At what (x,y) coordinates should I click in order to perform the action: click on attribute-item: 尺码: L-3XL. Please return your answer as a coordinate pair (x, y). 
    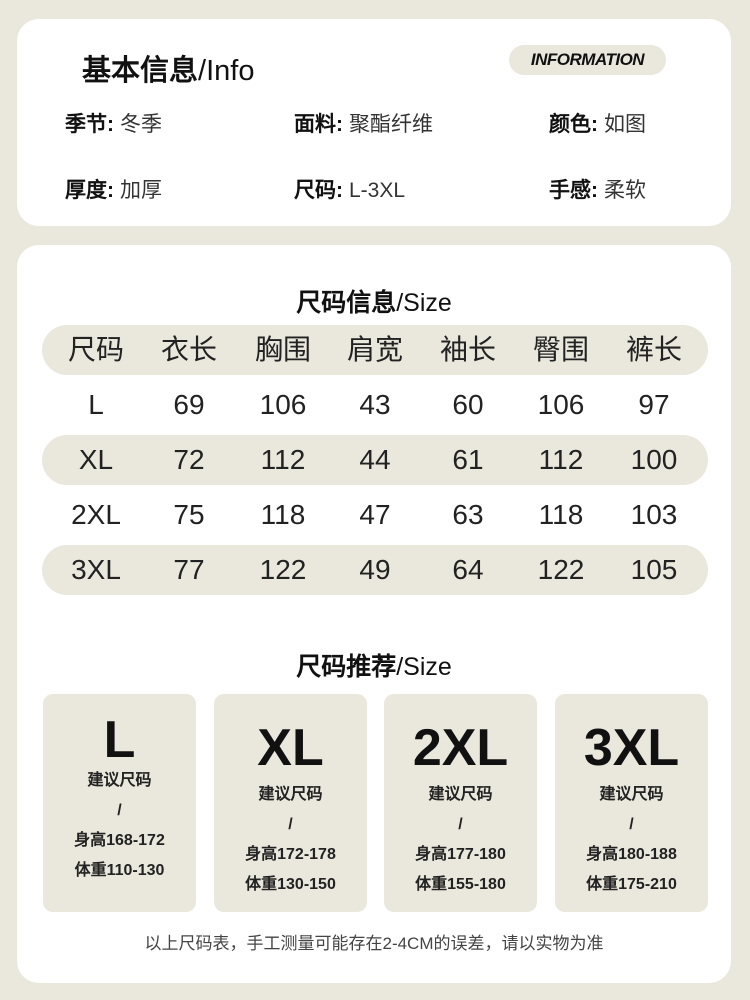
    Looking at the image, I should click on (349, 189).